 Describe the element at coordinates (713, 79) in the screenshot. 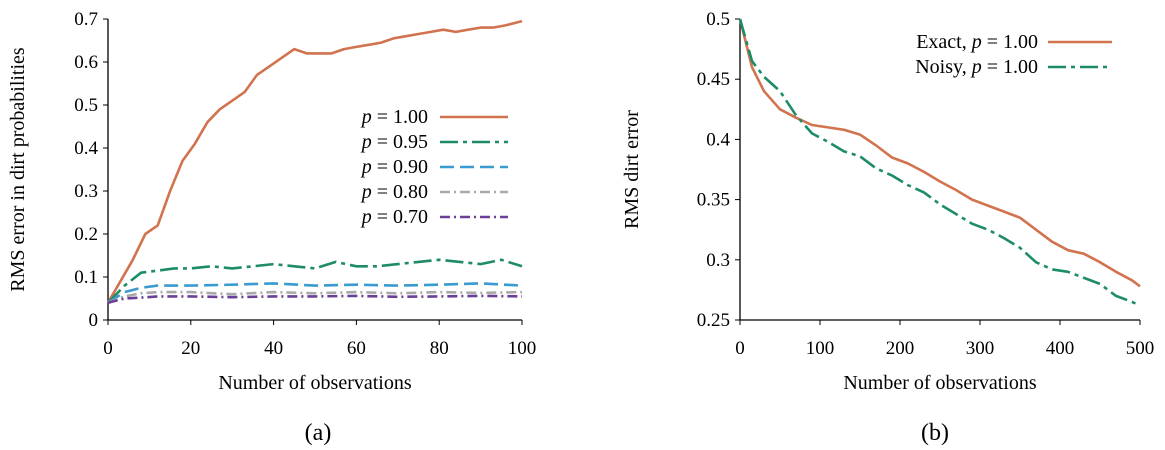

I see `y-tick-label: 0.45` at that location.